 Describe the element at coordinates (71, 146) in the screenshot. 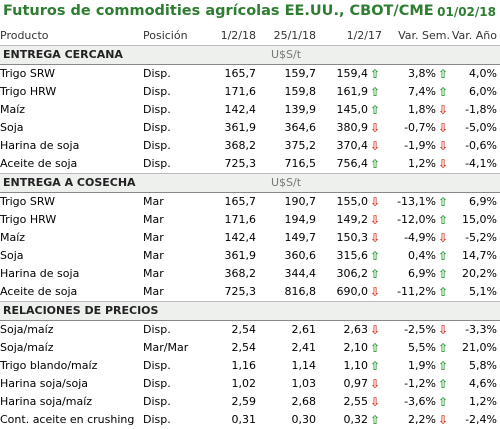

I see `product-name: Harina de soja` at that location.